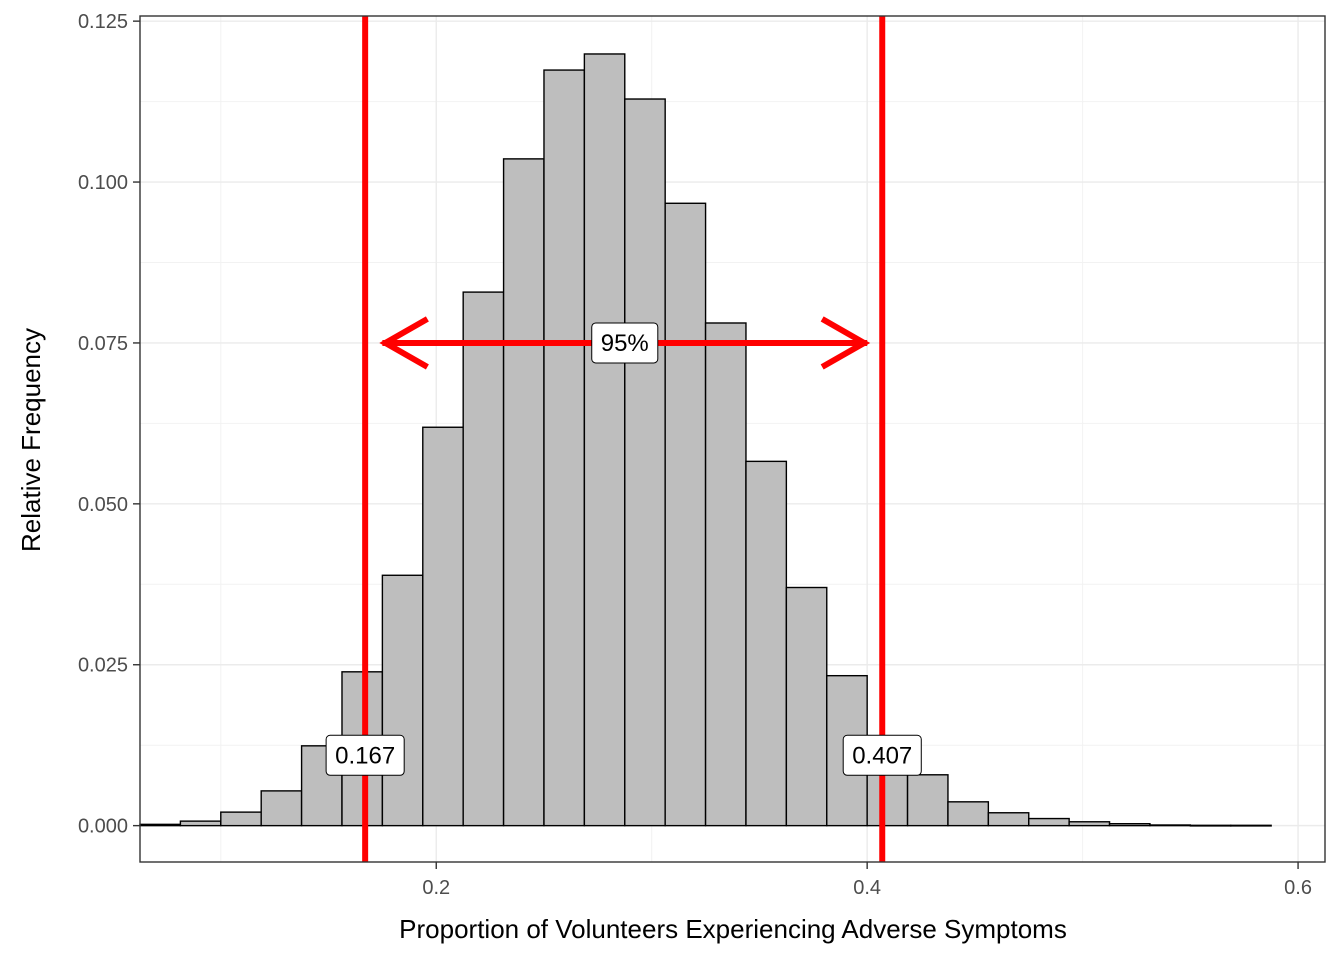 This screenshot has width=1344, height=960. I want to click on y-tick-label: 0.050, so click(103, 505).